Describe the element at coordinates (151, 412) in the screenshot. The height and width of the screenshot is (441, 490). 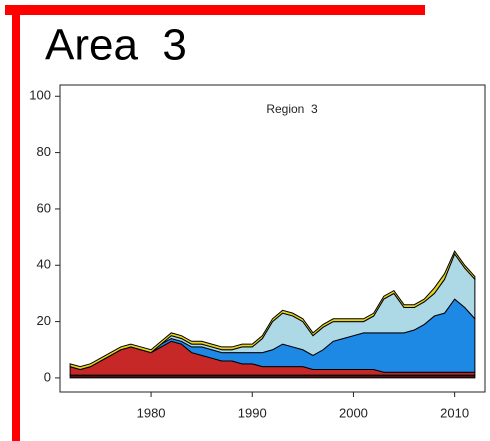
I see `x-tick-label: 1980` at that location.